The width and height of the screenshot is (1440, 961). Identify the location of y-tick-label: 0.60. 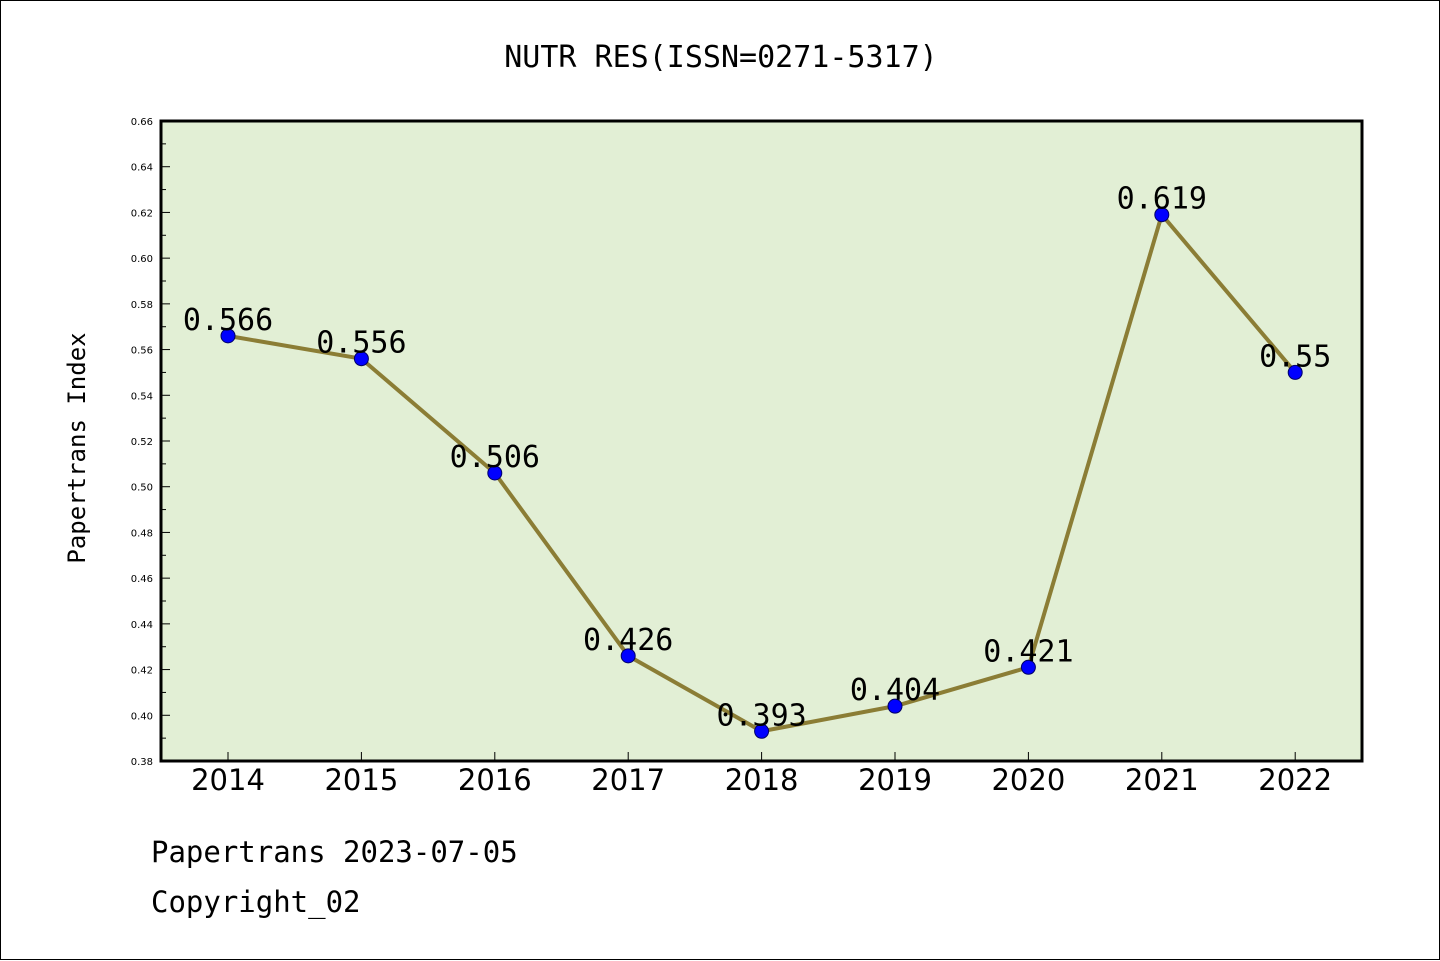
(142, 259).